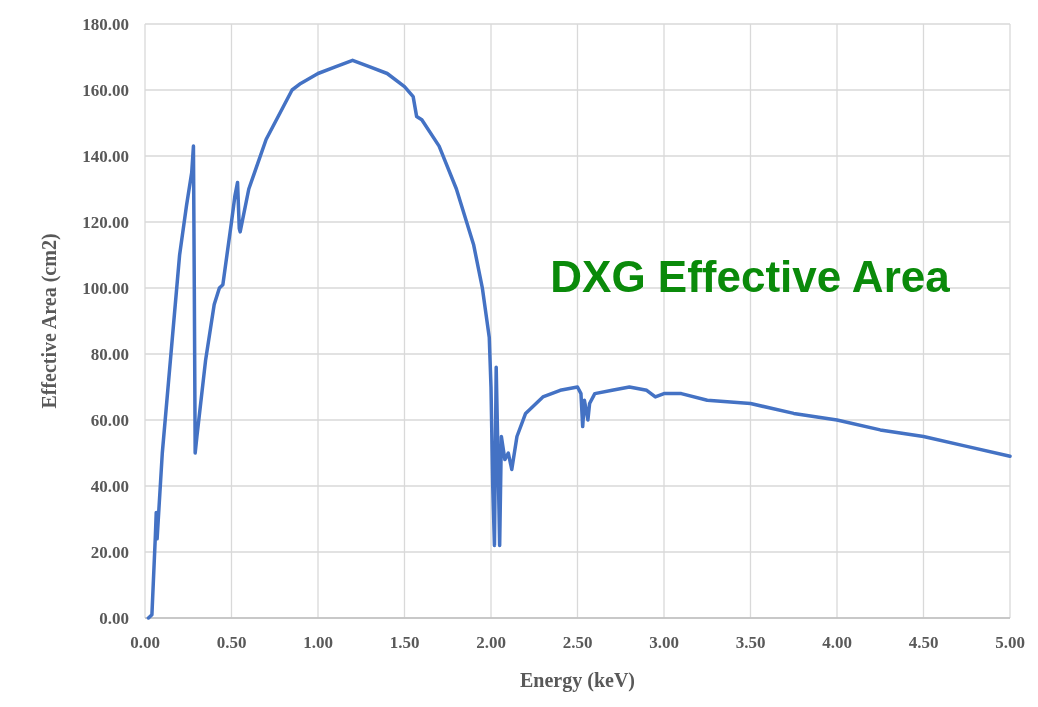 This screenshot has height=707, width=1038. Describe the element at coordinates (664, 642) in the screenshot. I see `x-tick-label: 3.00` at that location.